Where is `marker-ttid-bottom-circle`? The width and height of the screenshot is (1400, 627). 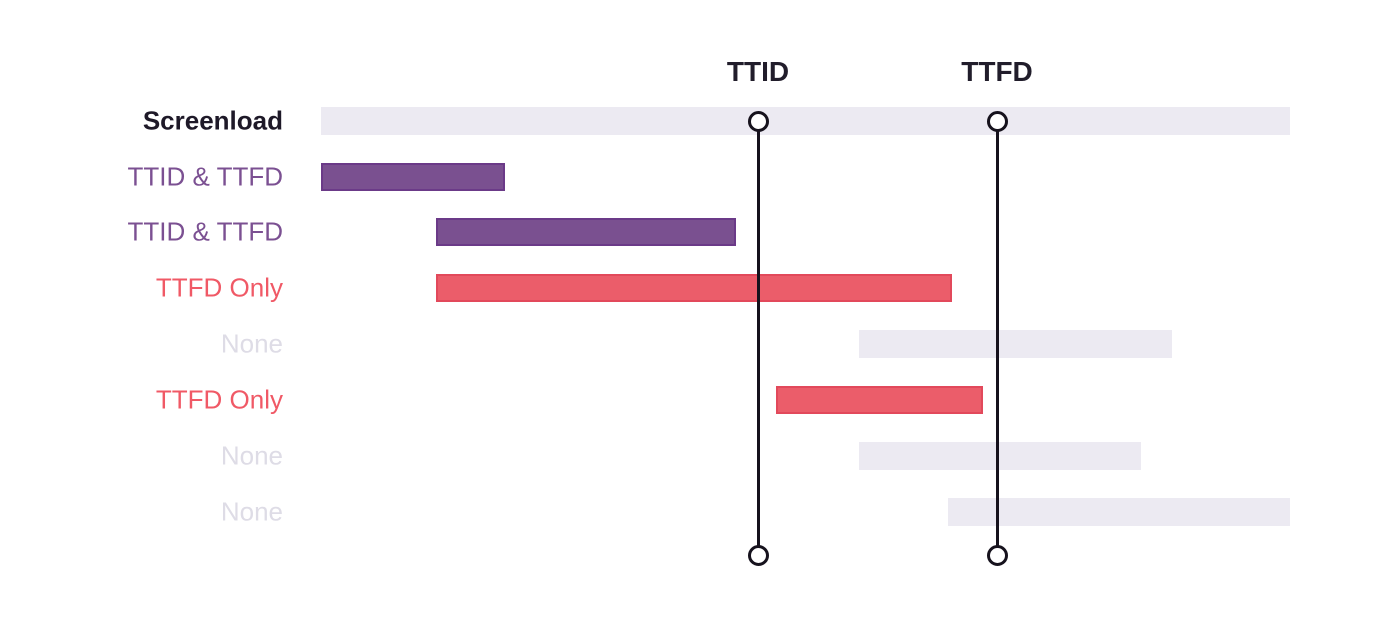 marker-ttid-bottom-circle is located at coordinates (758, 555).